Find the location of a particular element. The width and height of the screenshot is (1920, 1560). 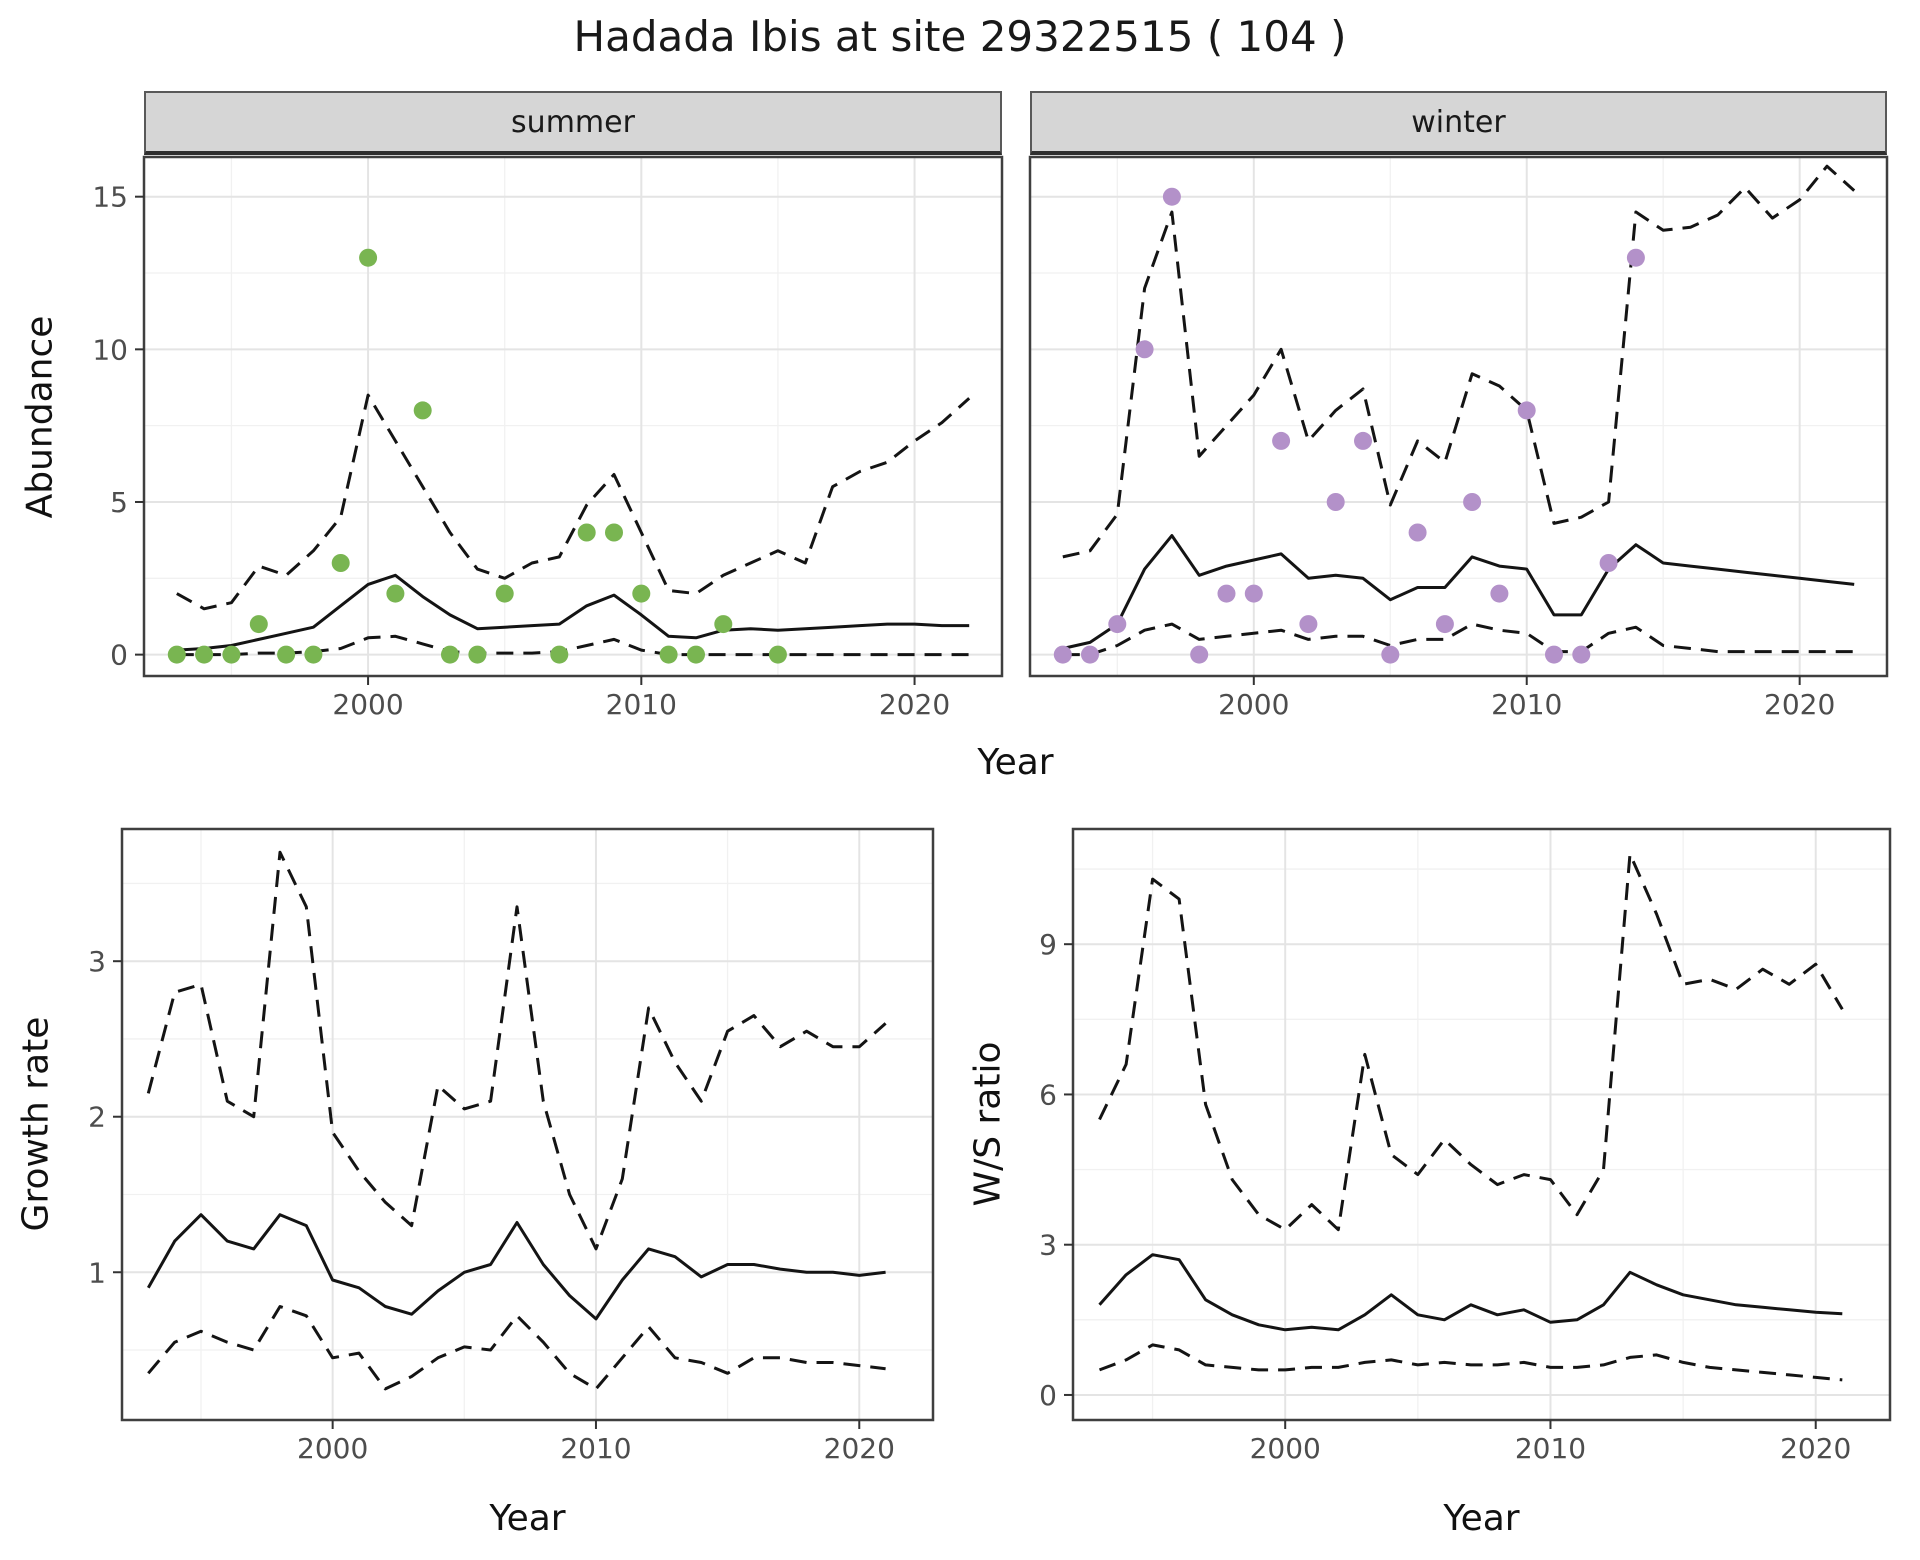

y-tick-label: 9 is located at coordinates (1048, 944).